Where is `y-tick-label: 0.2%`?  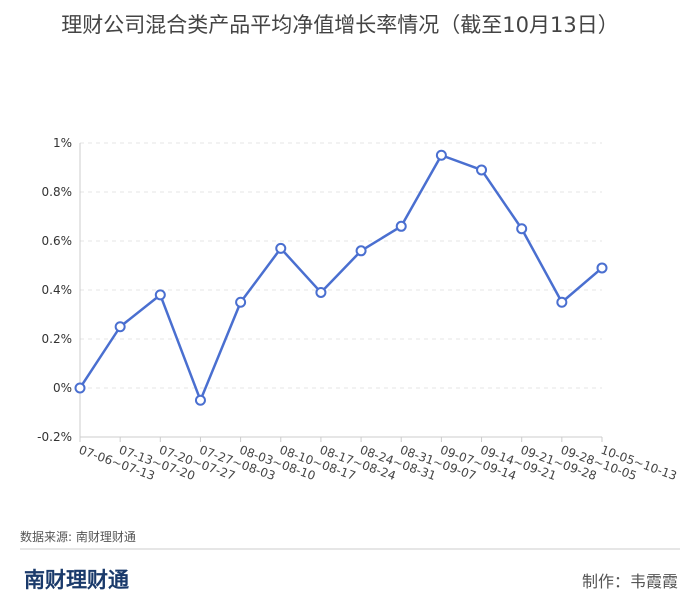 y-tick-label: 0.2% is located at coordinates (57, 339).